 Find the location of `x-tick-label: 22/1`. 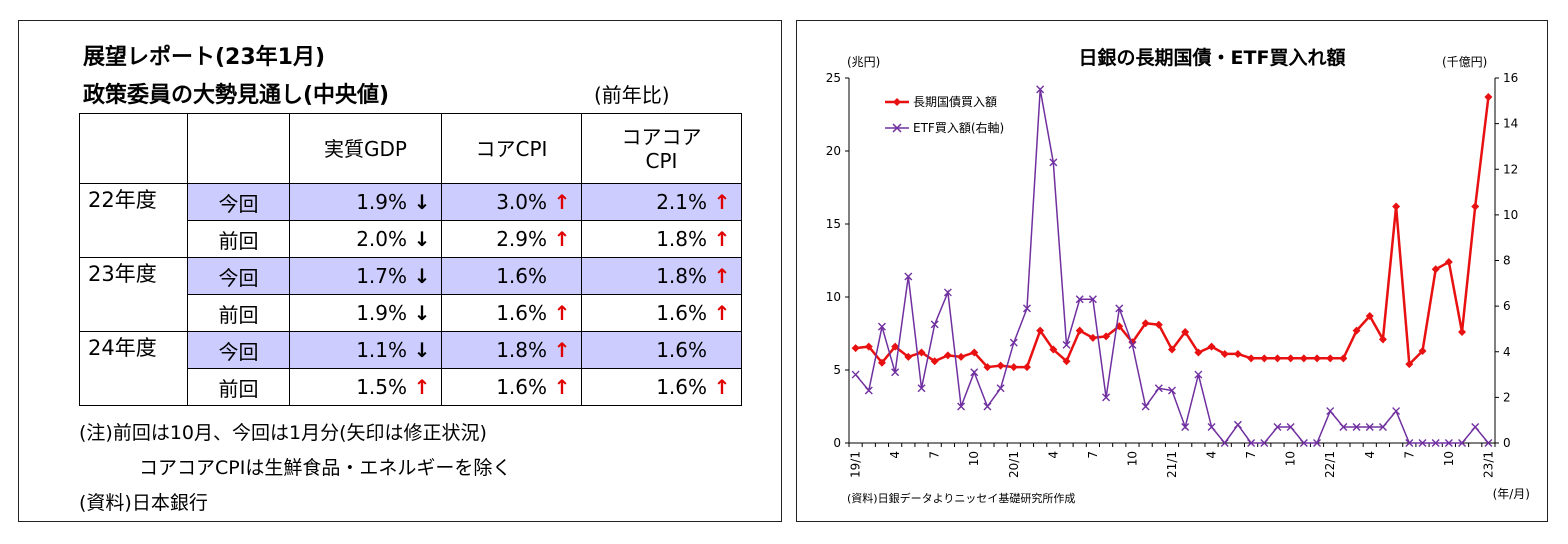

x-tick-label: 22/1 is located at coordinates (1330, 464).